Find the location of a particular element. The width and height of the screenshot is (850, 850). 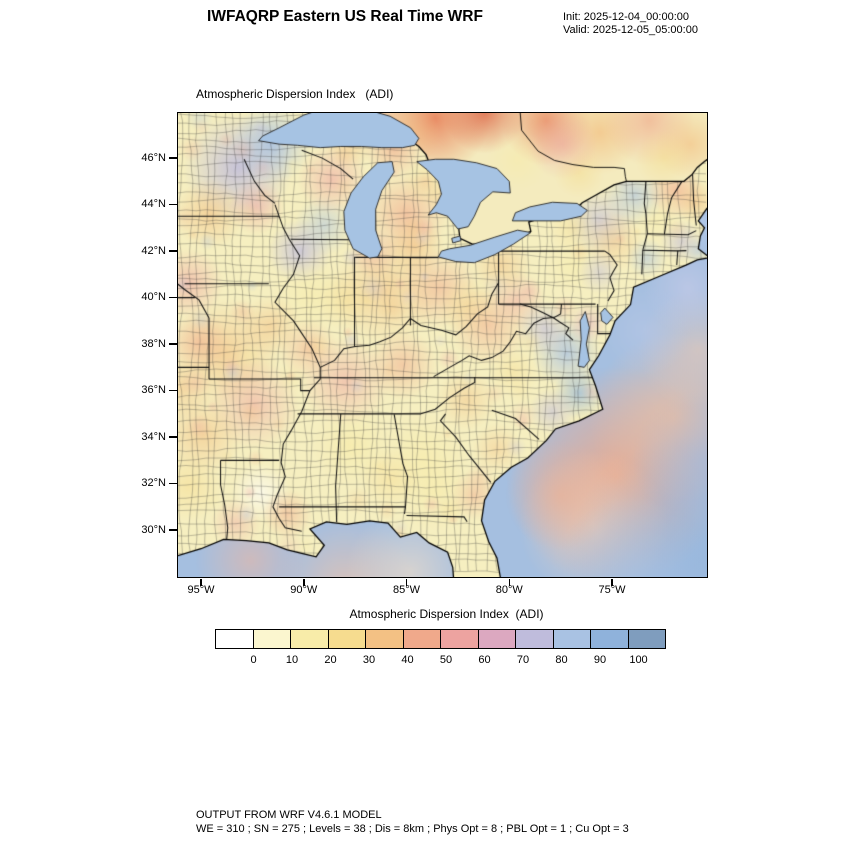

colorbar-tick-label: 20 is located at coordinates (330, 660).